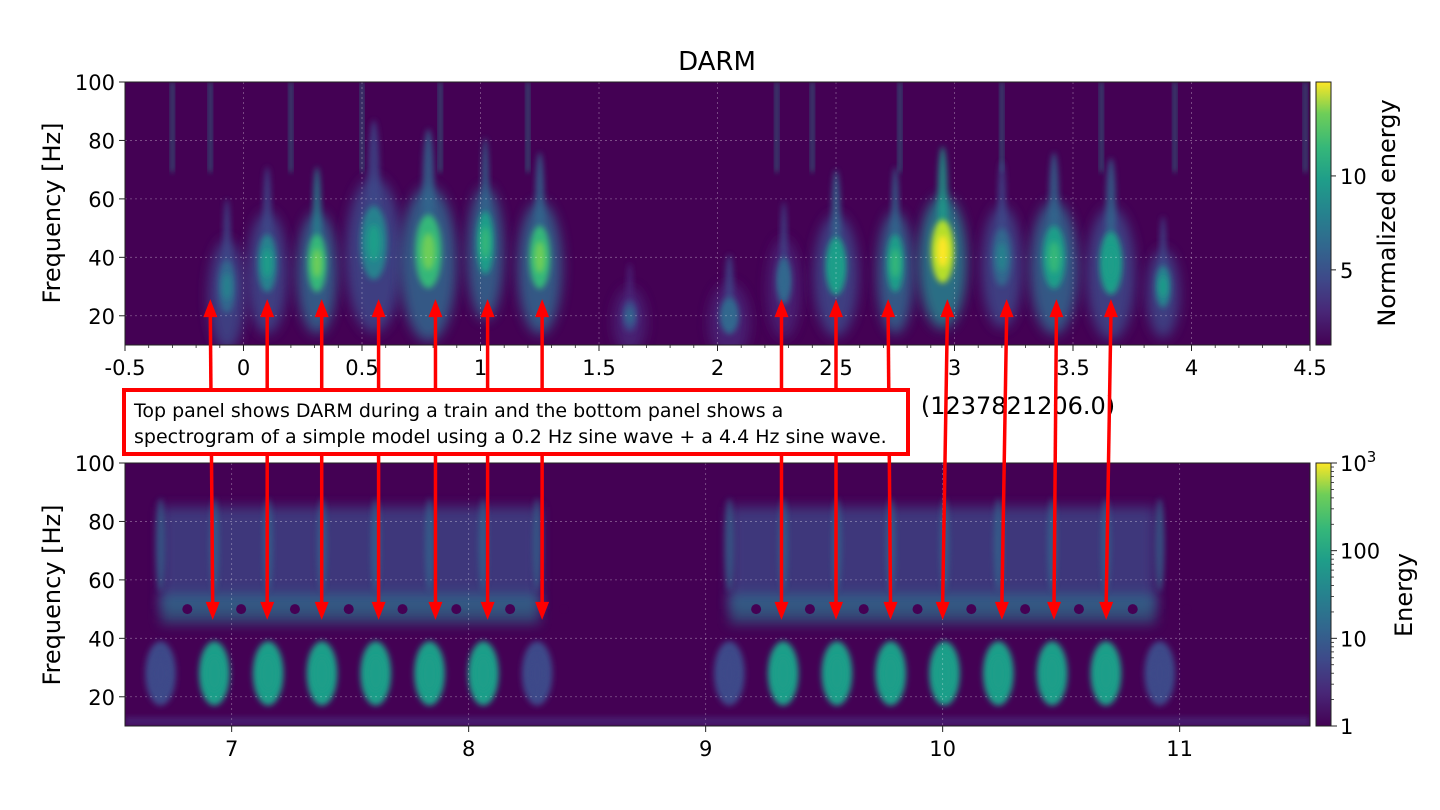 Image resolution: width=1440 pixels, height=810 pixels. What do you see at coordinates (709, 743) in the screenshot?
I see `bottom-x-ticks: 7 8 9 10 11` at bounding box center [709, 743].